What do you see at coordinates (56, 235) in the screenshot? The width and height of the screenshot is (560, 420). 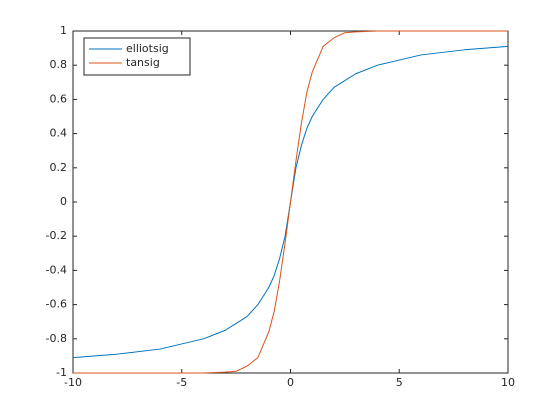 I see `y-tick-label: -0.2` at bounding box center [56, 235].